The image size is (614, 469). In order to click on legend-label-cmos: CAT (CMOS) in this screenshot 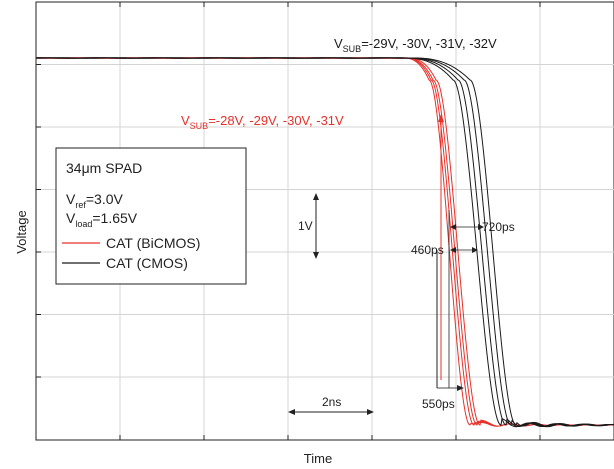, I will do `click(147, 263)`.